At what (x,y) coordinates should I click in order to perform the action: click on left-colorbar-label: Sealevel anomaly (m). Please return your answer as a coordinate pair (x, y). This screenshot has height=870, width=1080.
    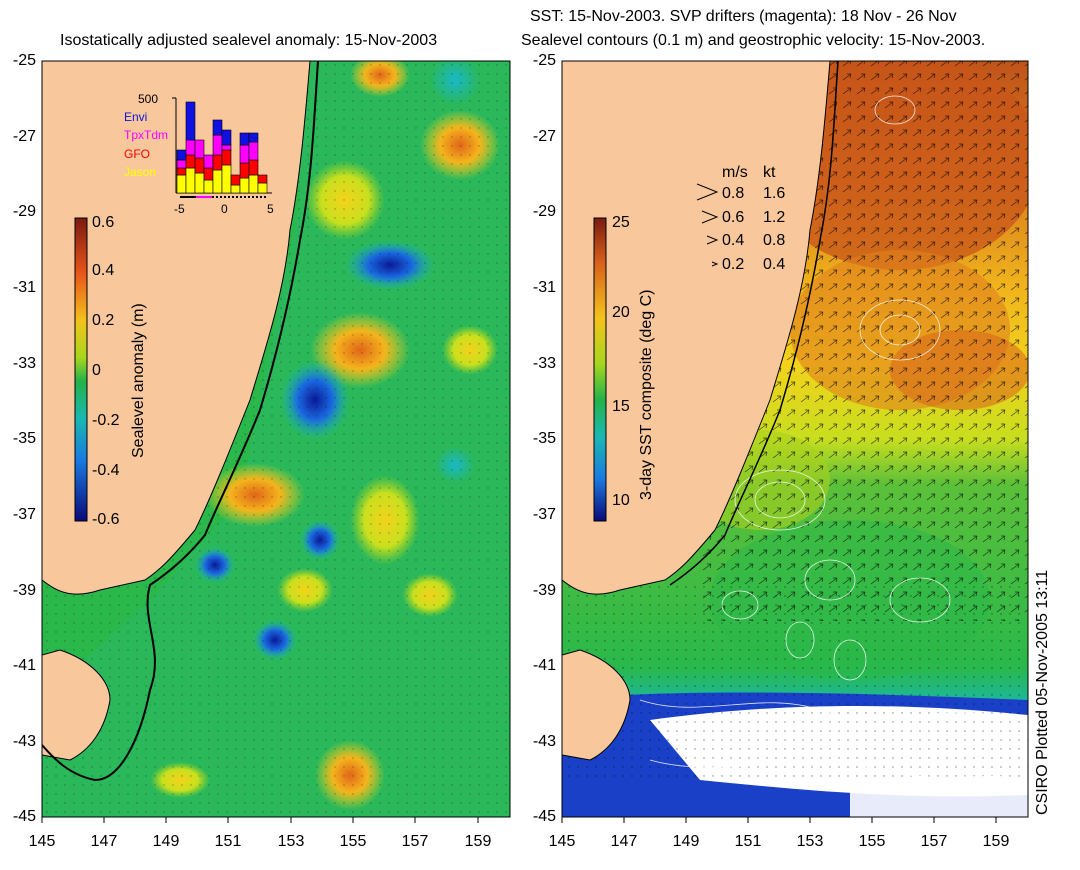
    Looking at the image, I should click on (138, 380).